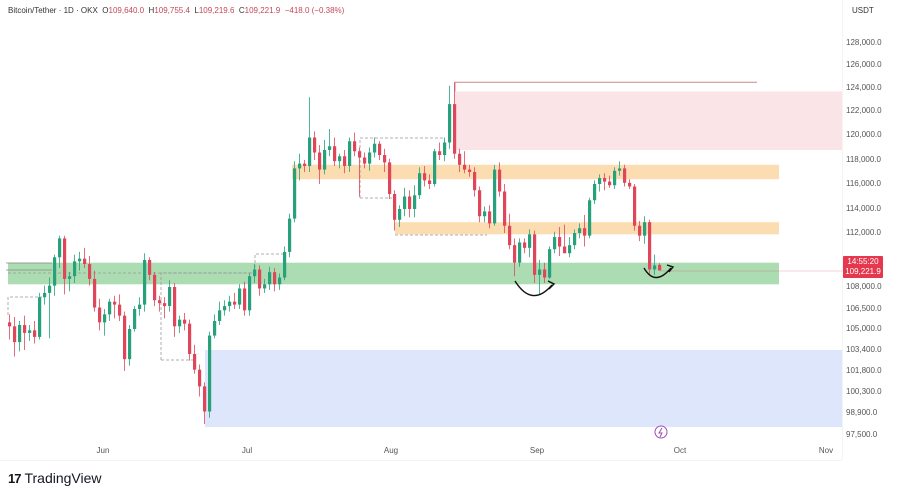 The image size is (906, 491). What do you see at coordinates (551, 285) in the screenshot?
I see `arrowhead-icon` at bounding box center [551, 285].